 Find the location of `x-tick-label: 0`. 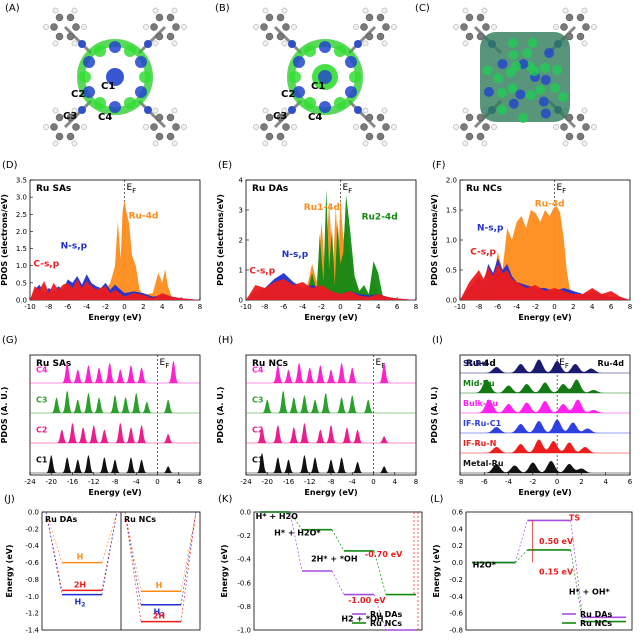

x-tick-label: 0 is located at coordinates (124, 307).